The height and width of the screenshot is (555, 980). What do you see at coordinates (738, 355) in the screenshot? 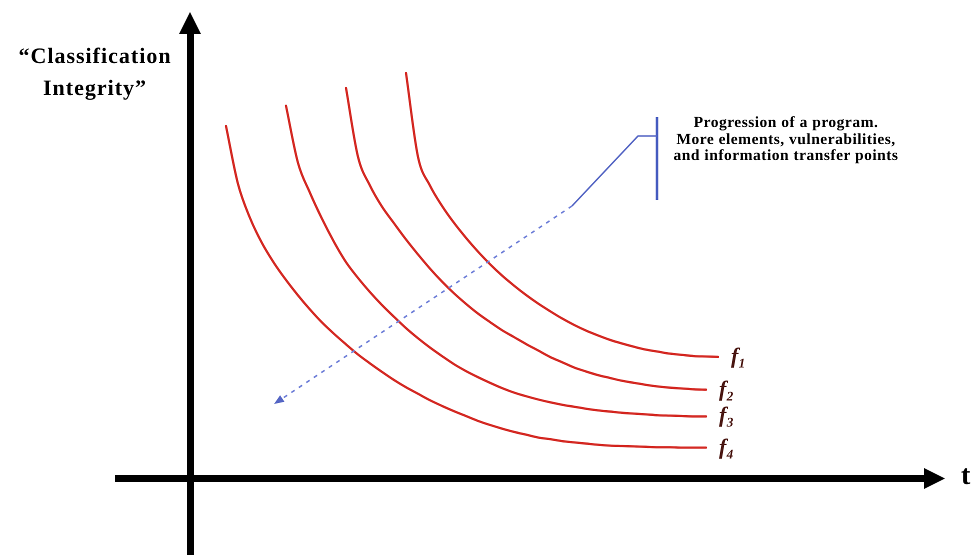
I see `series-label: f₁` at bounding box center [738, 355].